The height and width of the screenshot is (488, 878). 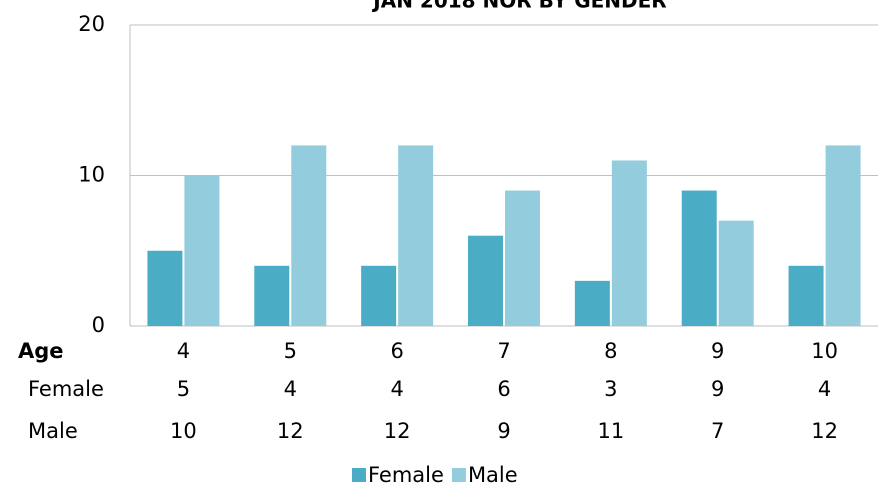 I want to click on x-tick-label: 4, so click(x=183, y=351).